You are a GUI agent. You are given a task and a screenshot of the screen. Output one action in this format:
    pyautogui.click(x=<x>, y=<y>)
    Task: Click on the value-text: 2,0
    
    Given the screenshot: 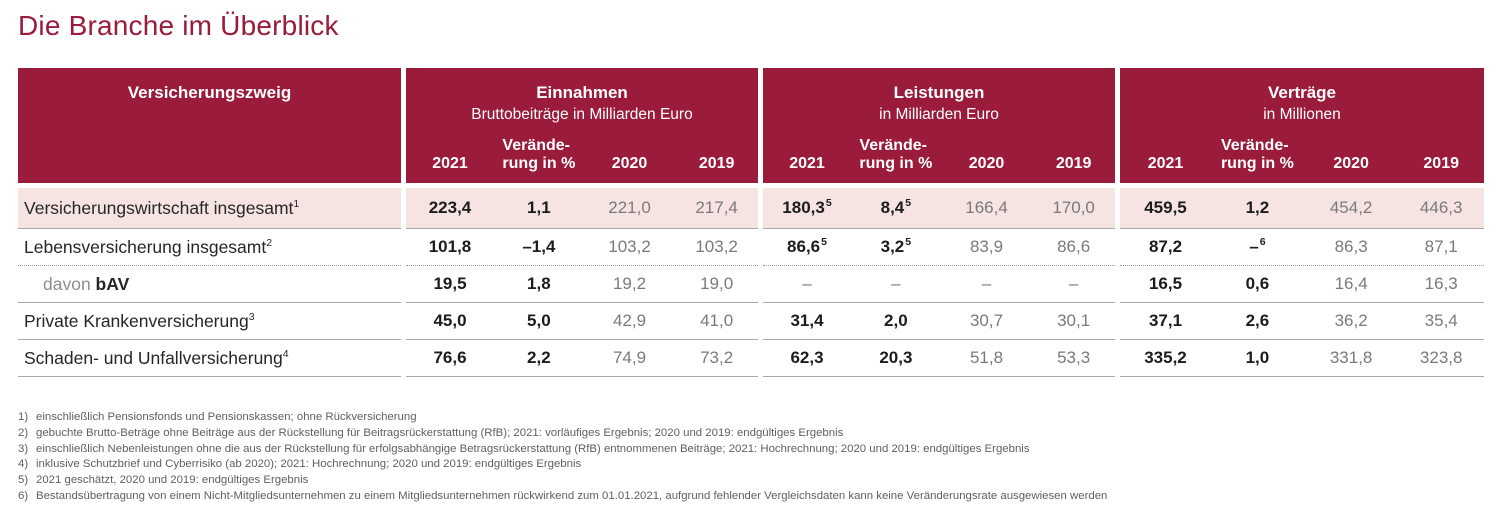 What is the action you would take?
    pyautogui.click(x=896, y=320)
    